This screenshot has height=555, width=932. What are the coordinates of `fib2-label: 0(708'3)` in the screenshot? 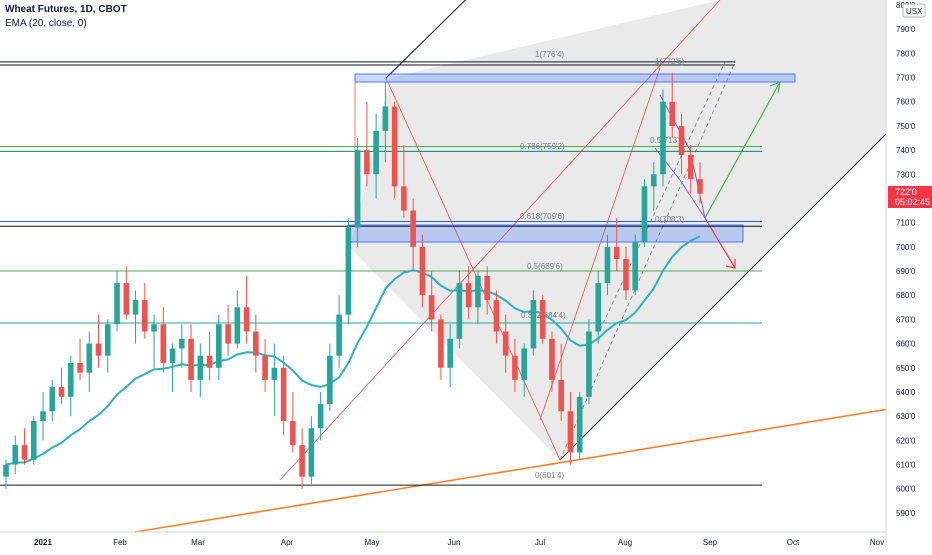 It's located at (669, 219).